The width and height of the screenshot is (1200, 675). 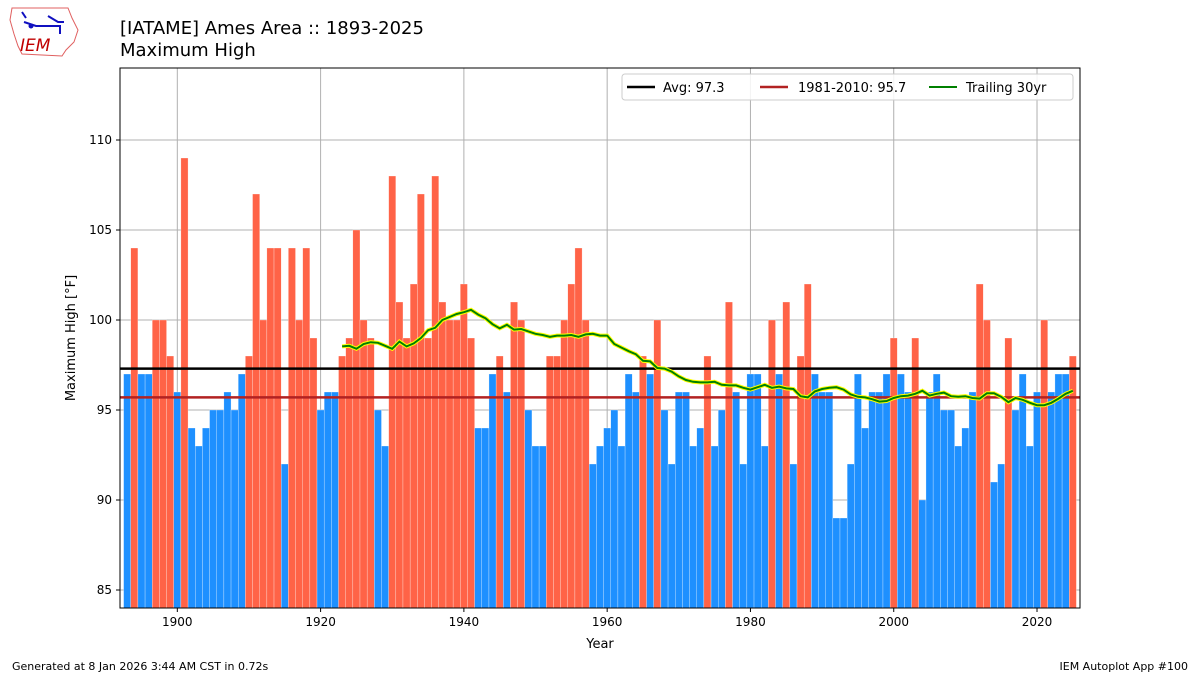 I want to click on bar-1994, so click(x=850, y=536).